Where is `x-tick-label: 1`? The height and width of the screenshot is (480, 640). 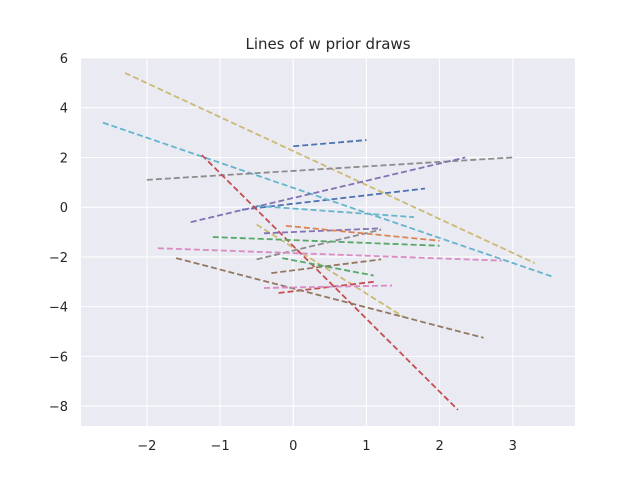
x-tick-label: 1 is located at coordinates (366, 446).